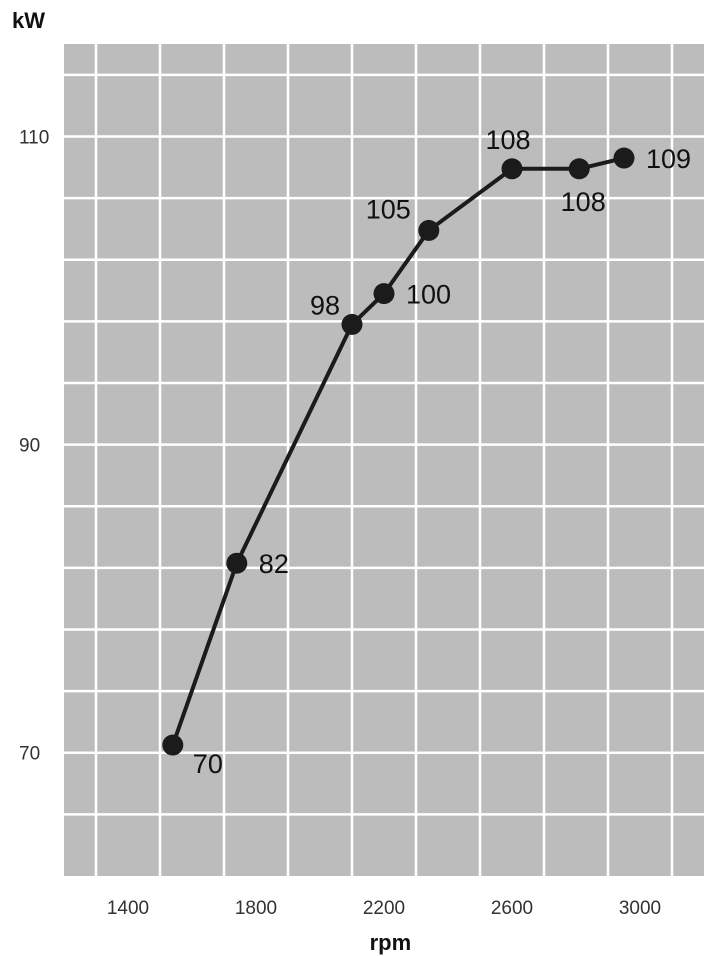 This screenshot has width=704, height=956. I want to click on x-axis-ticks: 1400 1800 2200 2600 3000, so click(384, 908).